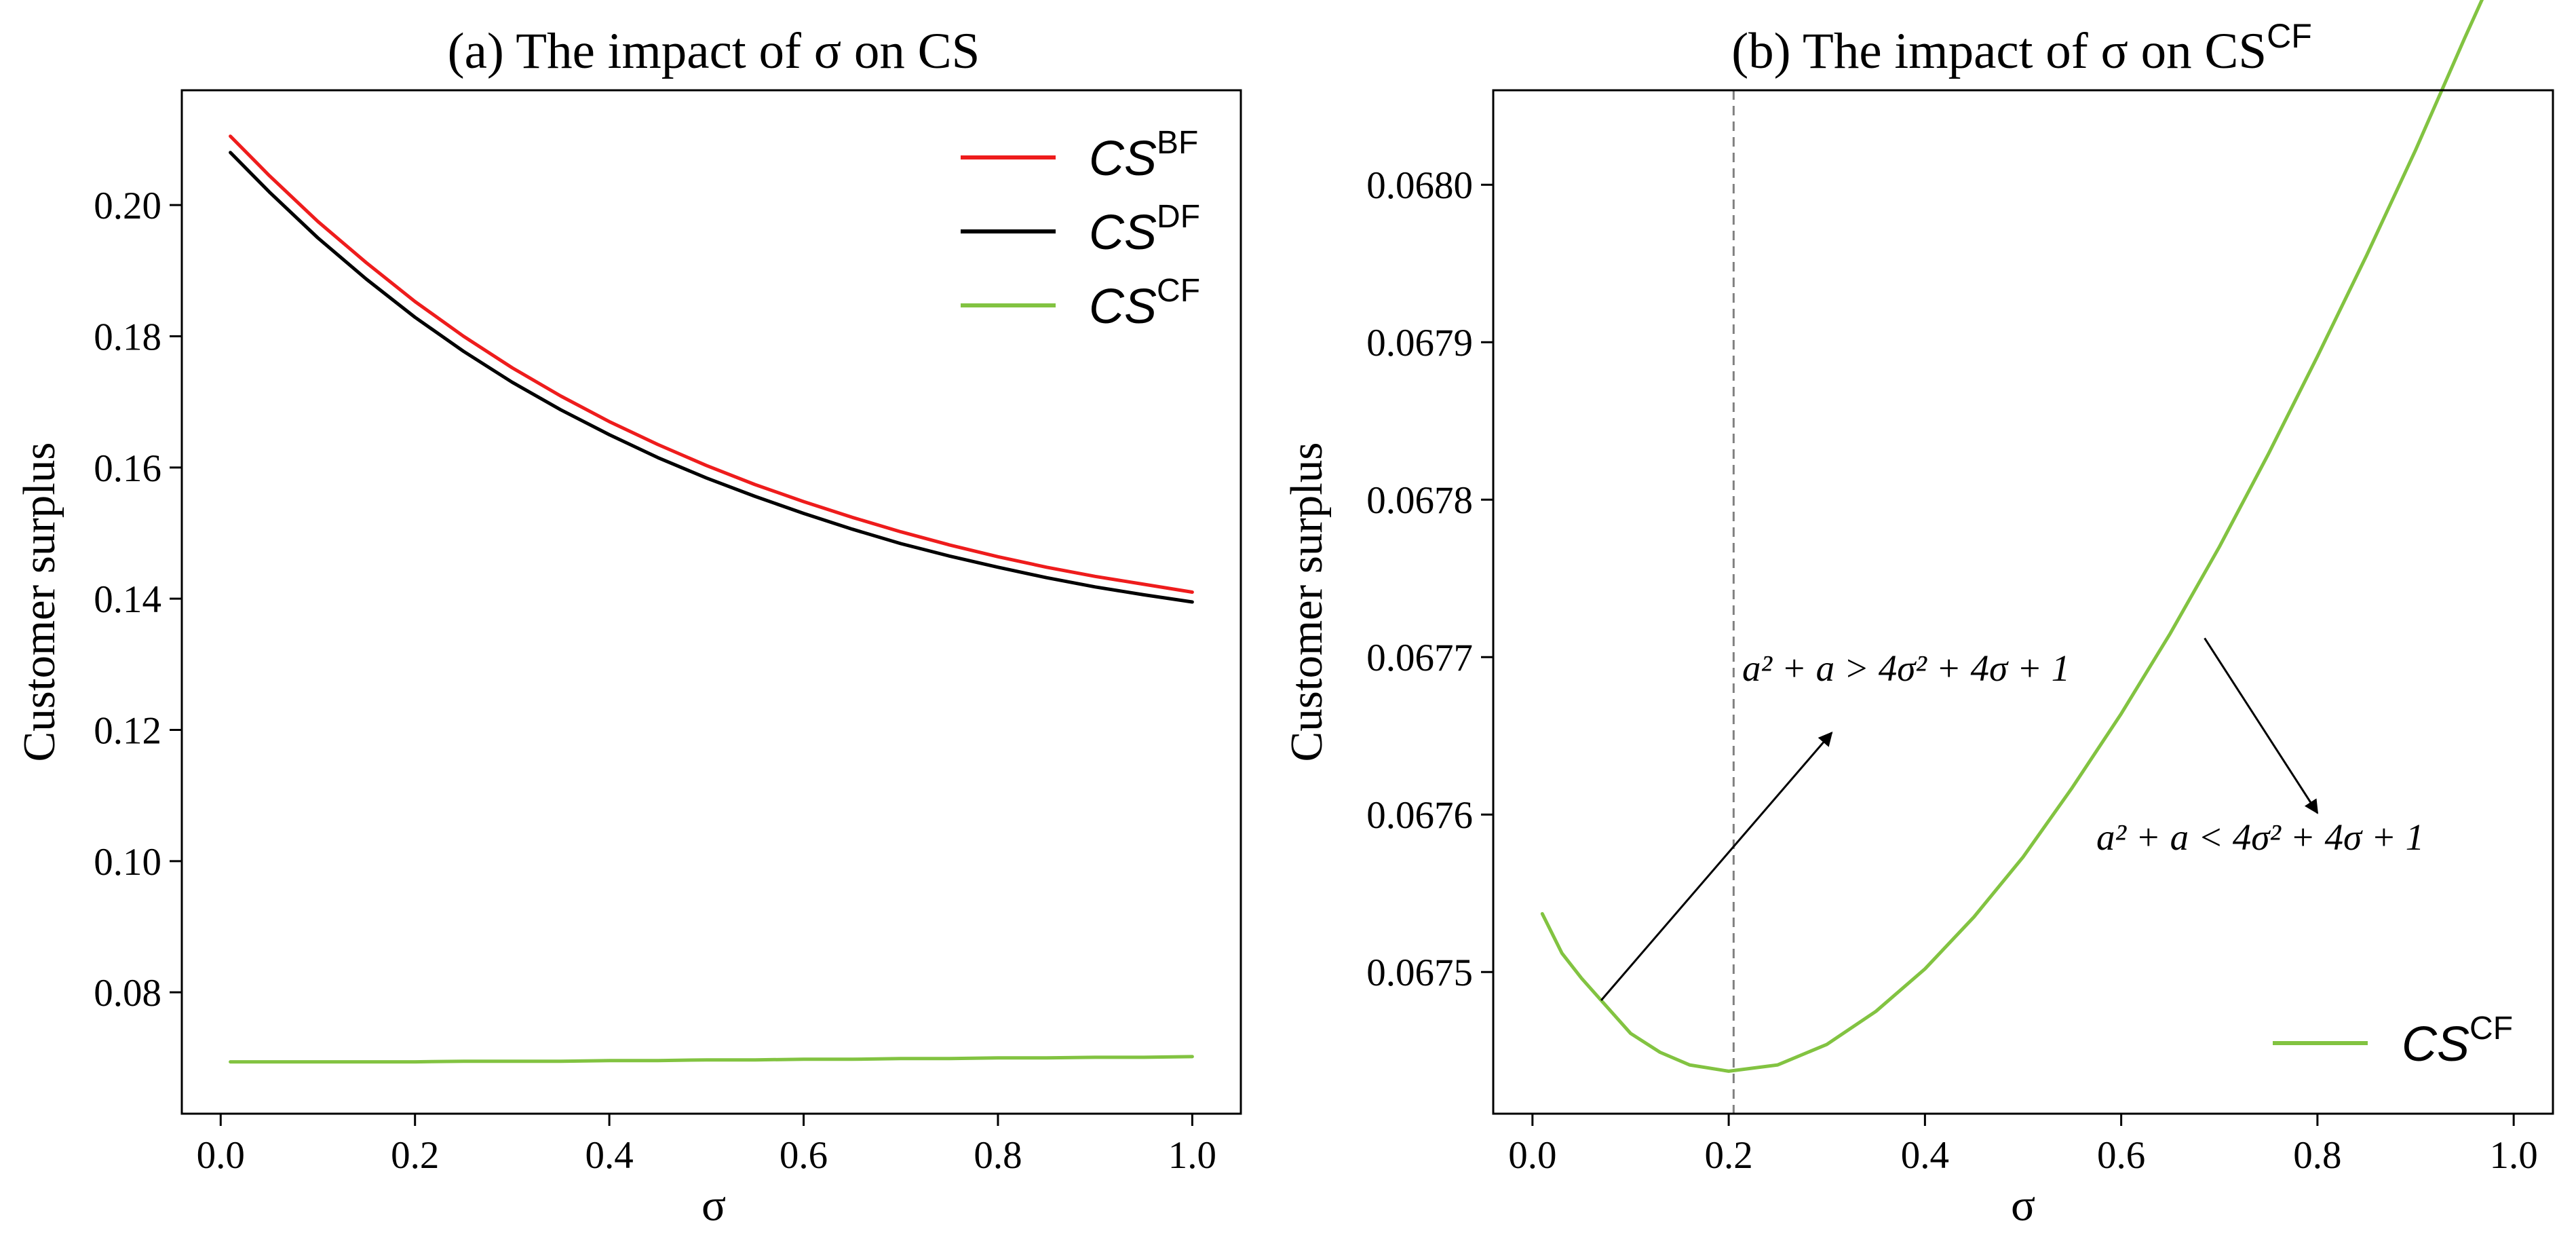 This screenshot has width=2576, height=1244. What do you see at coordinates (127, 863) in the screenshot?
I see `y-tick-label: 0.10` at bounding box center [127, 863].